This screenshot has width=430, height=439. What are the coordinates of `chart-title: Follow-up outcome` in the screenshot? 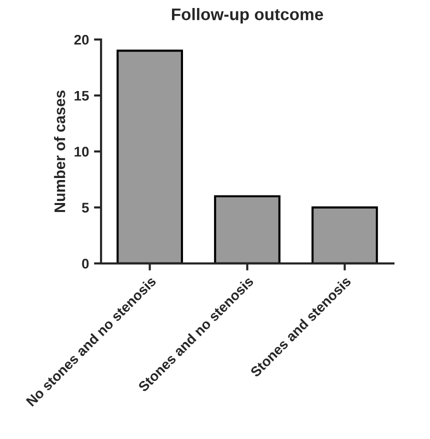 It's located at (248, 16).